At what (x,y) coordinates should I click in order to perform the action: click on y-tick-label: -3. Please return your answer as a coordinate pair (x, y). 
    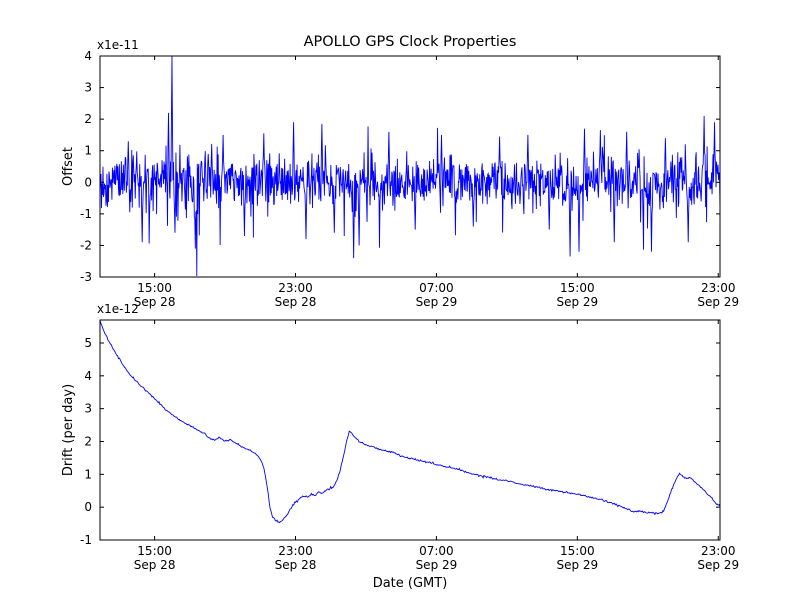
    Looking at the image, I should click on (86, 277).